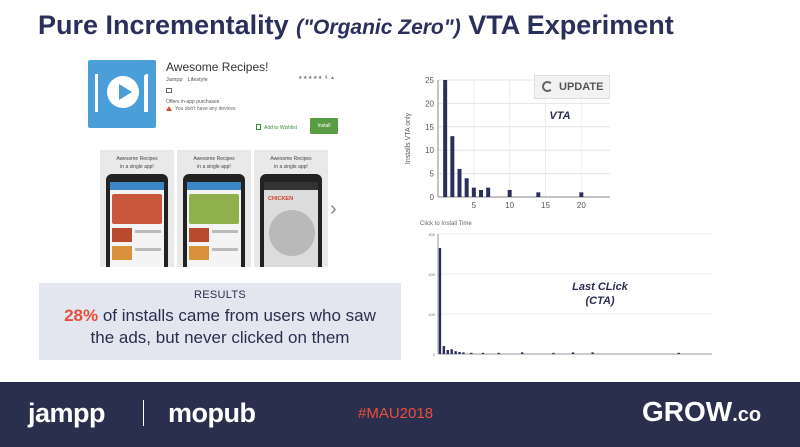 Image resolution: width=800 pixels, height=447 pixels. What do you see at coordinates (431, 234) in the screenshot?
I see `y-tick-label: 300` at bounding box center [431, 234].